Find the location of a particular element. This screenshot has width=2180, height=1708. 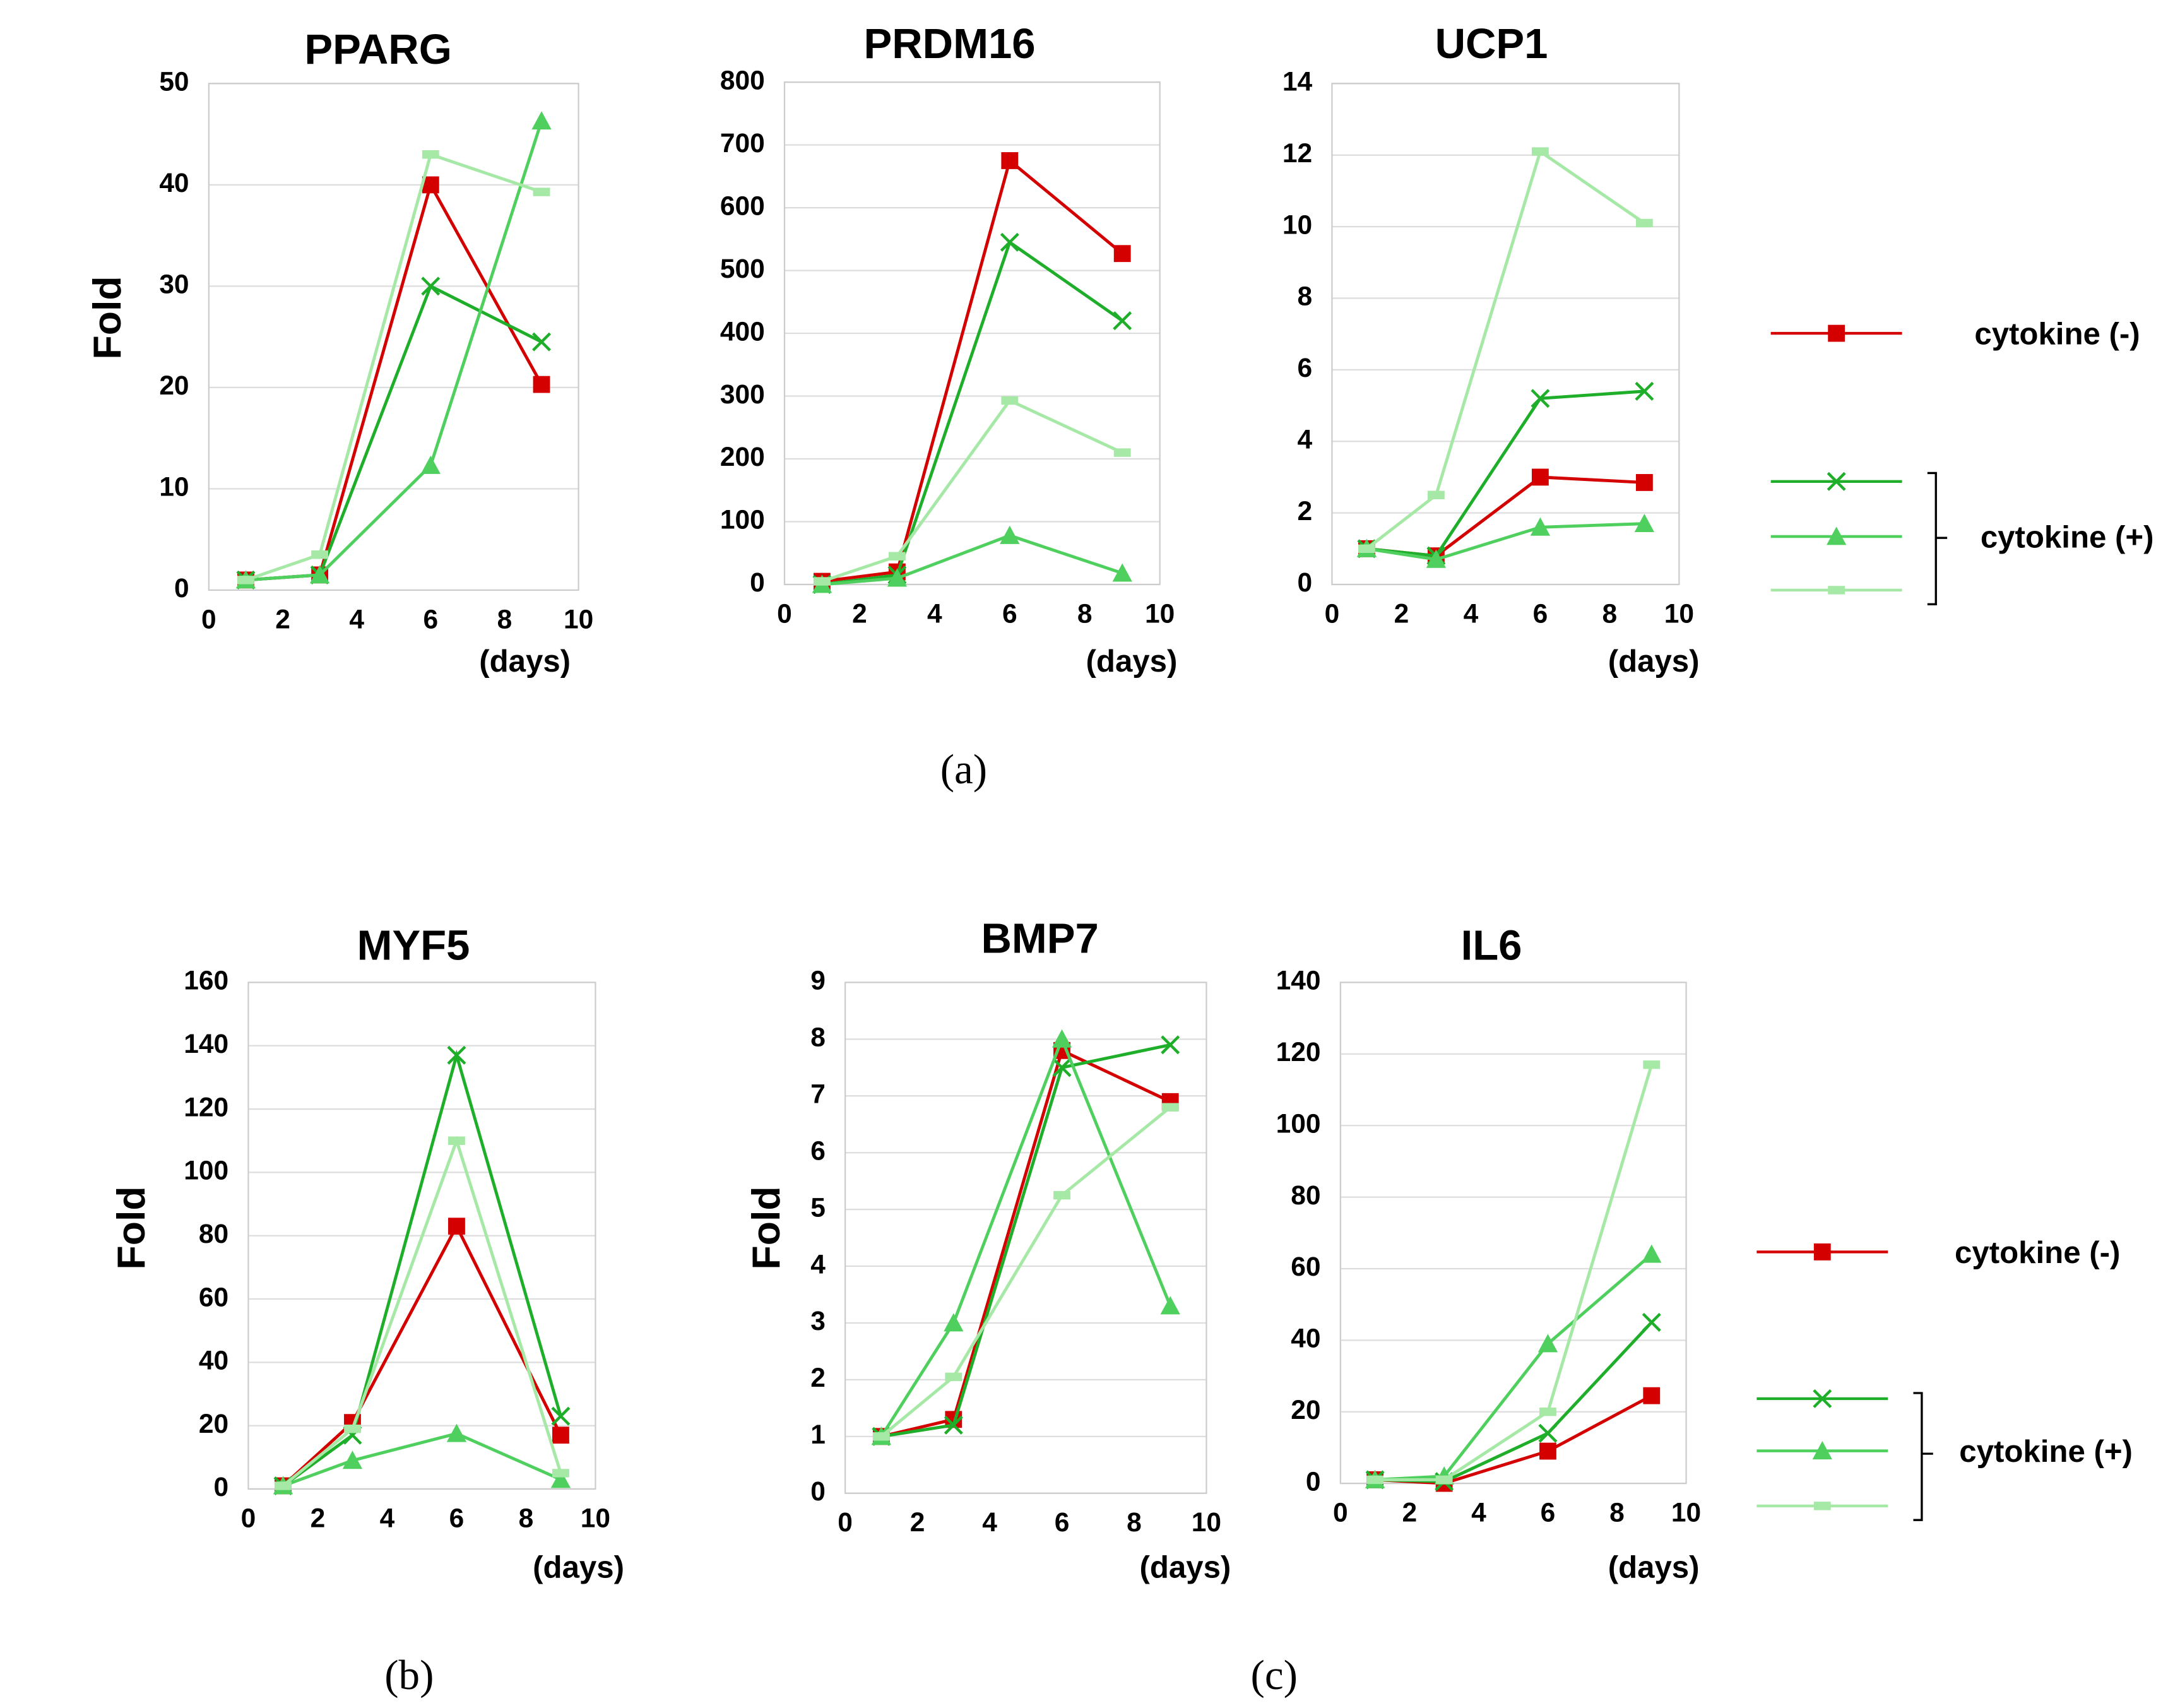

y-tick-label: 30 is located at coordinates (174, 284).